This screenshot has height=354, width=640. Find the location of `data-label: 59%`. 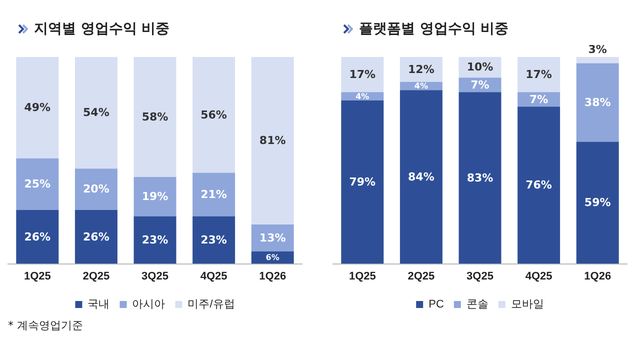

data-label: 59% is located at coordinates (597, 203).